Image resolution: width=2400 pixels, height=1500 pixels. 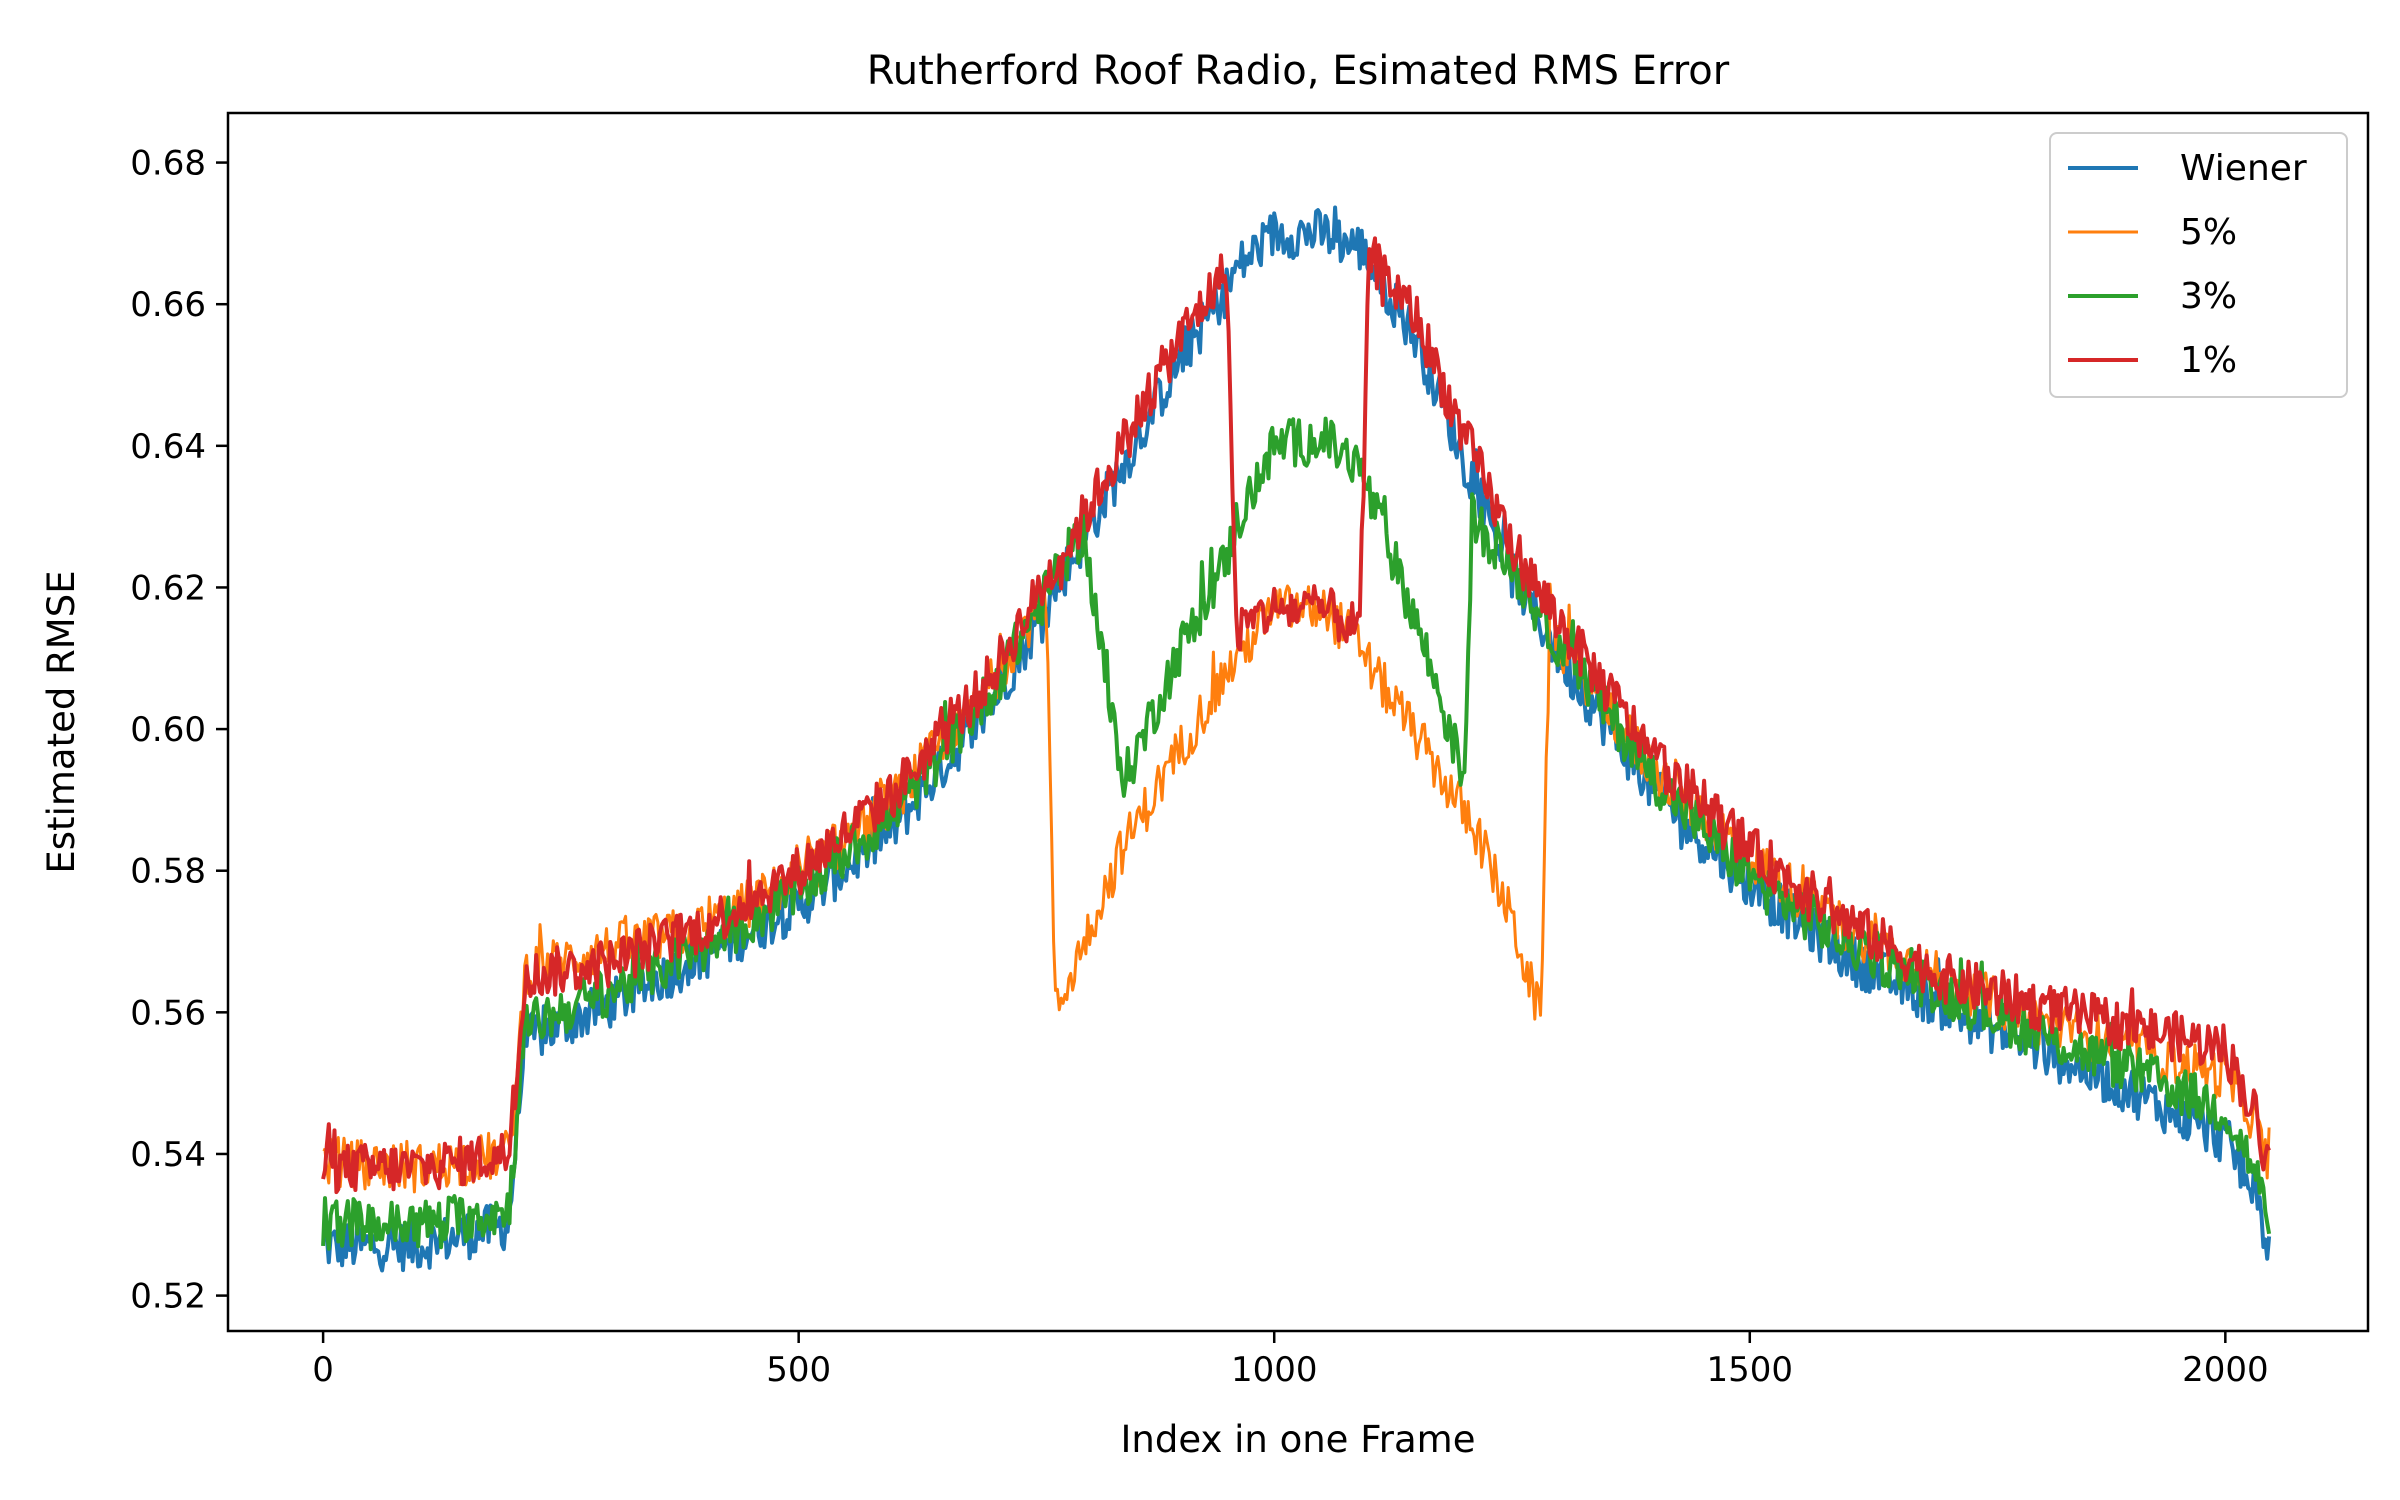 What do you see at coordinates (2243, 168) in the screenshot?
I see `legend-label-1: Wiener` at bounding box center [2243, 168].